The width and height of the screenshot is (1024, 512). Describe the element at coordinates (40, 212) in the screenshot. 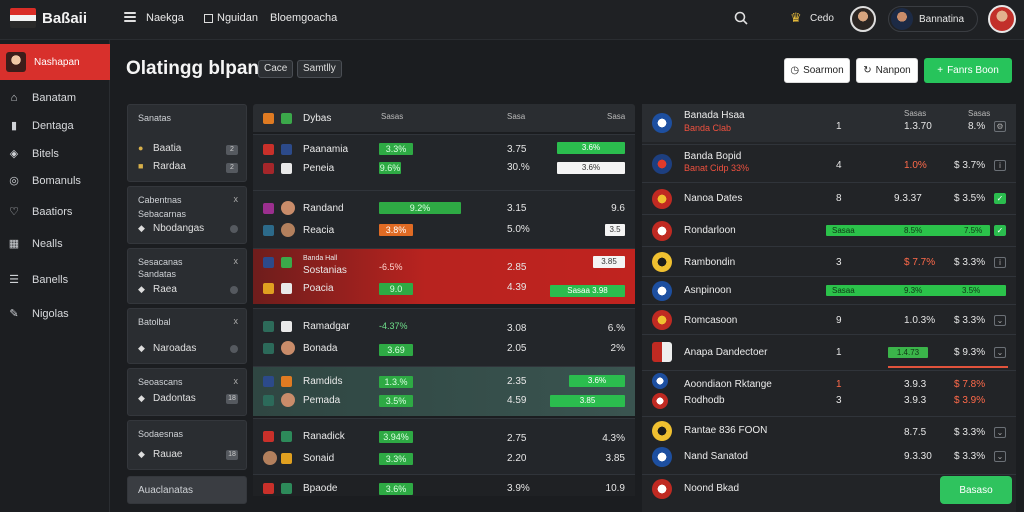

I see `sidebar-item-5: ♡ Baatiors` at that location.